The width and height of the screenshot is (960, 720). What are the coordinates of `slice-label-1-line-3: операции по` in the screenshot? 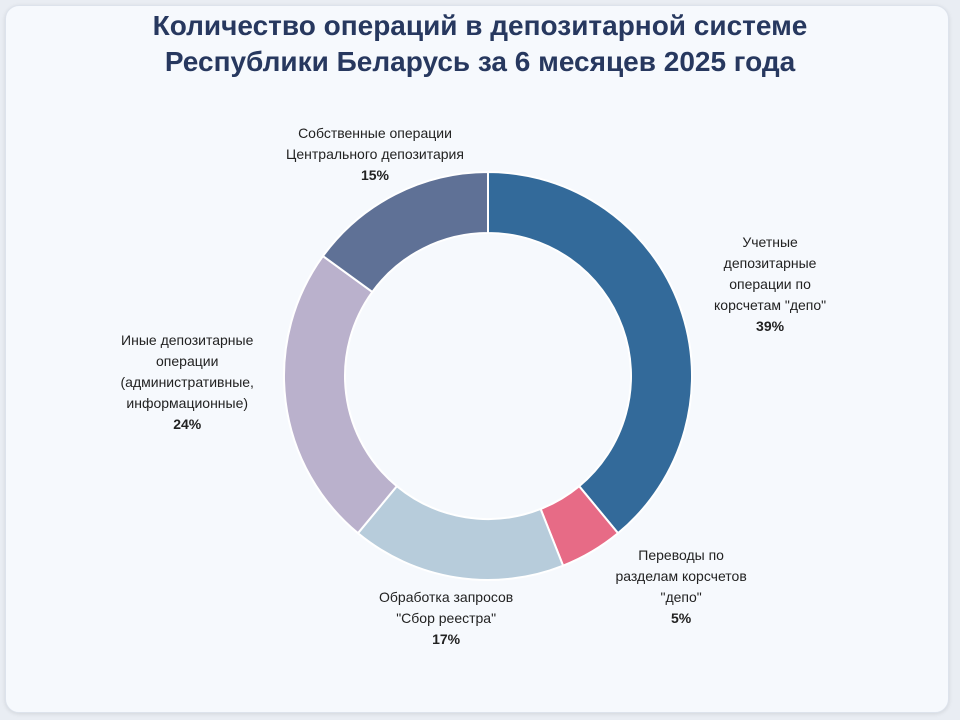 It's located at (770, 284).